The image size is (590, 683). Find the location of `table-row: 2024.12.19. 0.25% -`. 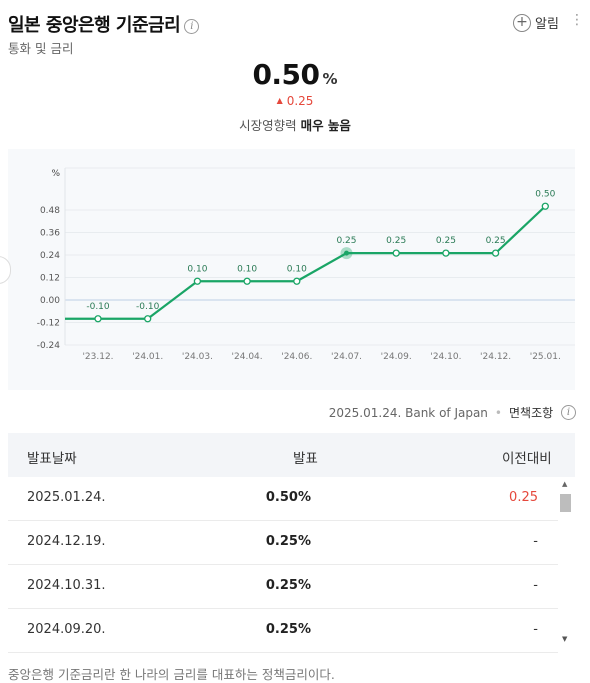

table-row: 2024.12.19. 0.25% - is located at coordinates (283, 543).